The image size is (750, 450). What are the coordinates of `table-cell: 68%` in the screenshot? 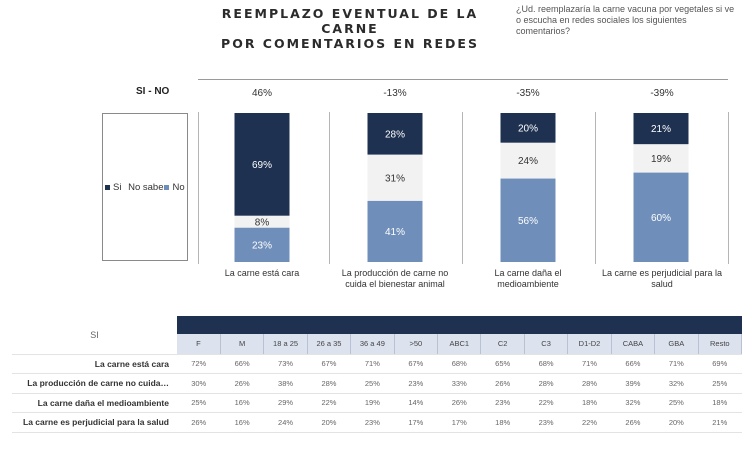 It's located at (459, 364).